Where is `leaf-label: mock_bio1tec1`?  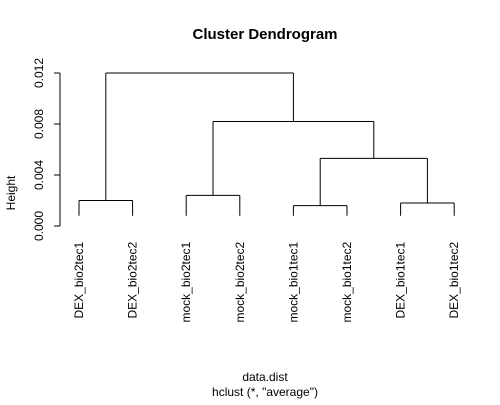
leaf-label: mock_bio1tec1 is located at coordinates (293, 281).